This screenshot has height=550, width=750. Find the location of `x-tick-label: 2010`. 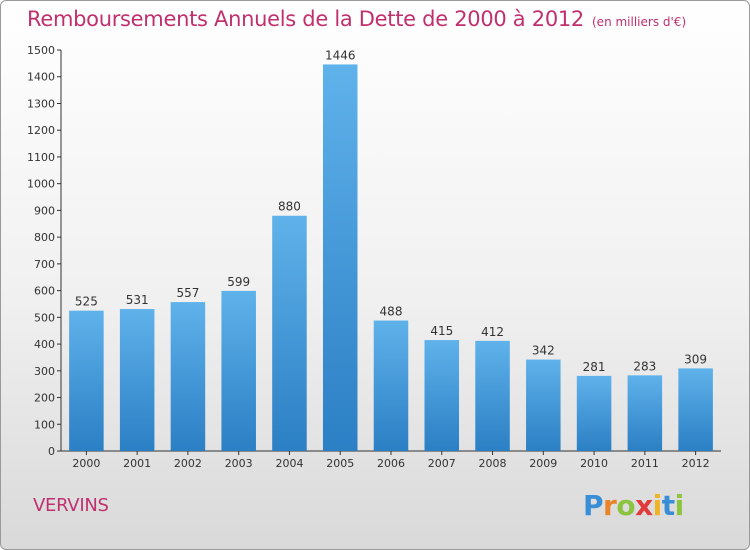

x-tick-label: 2010 is located at coordinates (594, 463).